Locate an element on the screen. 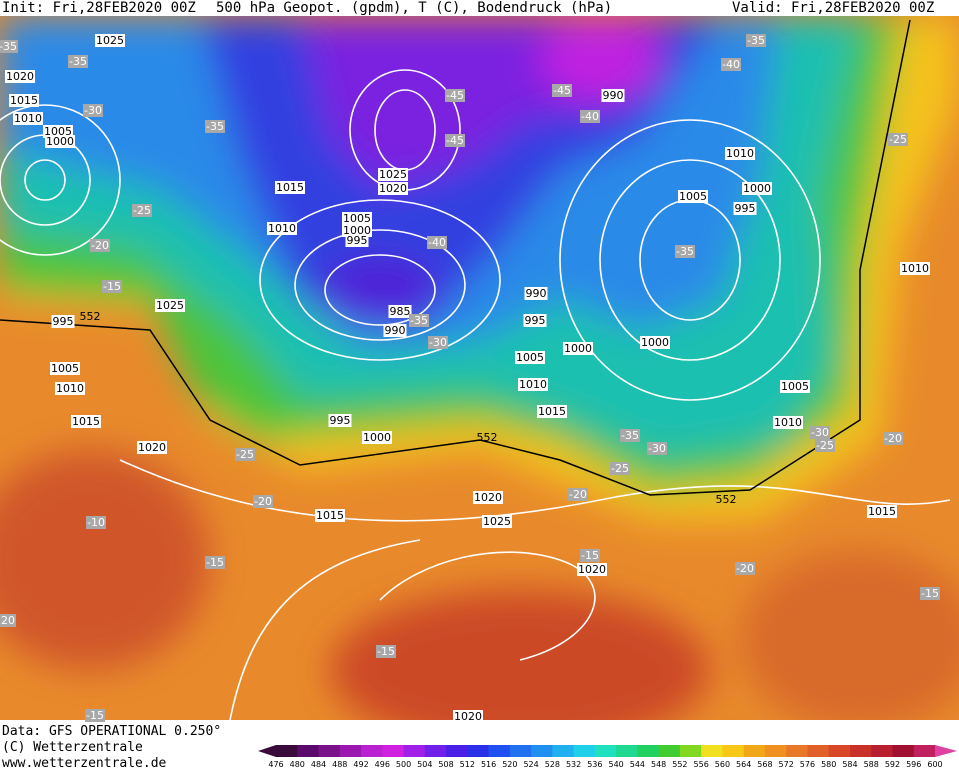 The width and height of the screenshot is (959, 770). colorbar-label: 592 is located at coordinates (892, 764).